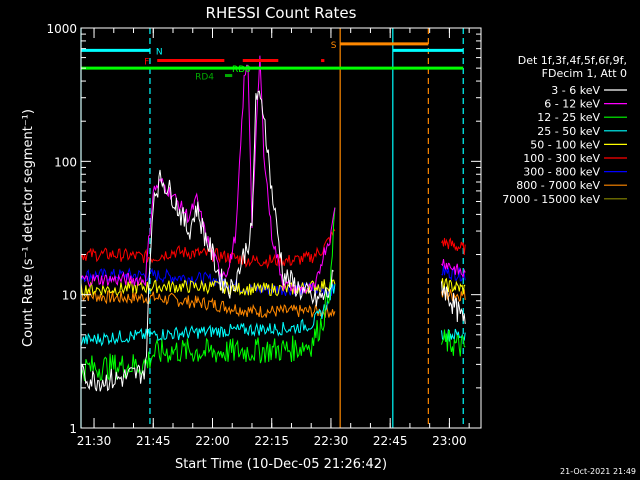 This screenshot has height=480, width=640. Describe the element at coordinates (565, 144) in the screenshot. I see `legend-label-50-100-kev: 50 - 100 keV` at that location.